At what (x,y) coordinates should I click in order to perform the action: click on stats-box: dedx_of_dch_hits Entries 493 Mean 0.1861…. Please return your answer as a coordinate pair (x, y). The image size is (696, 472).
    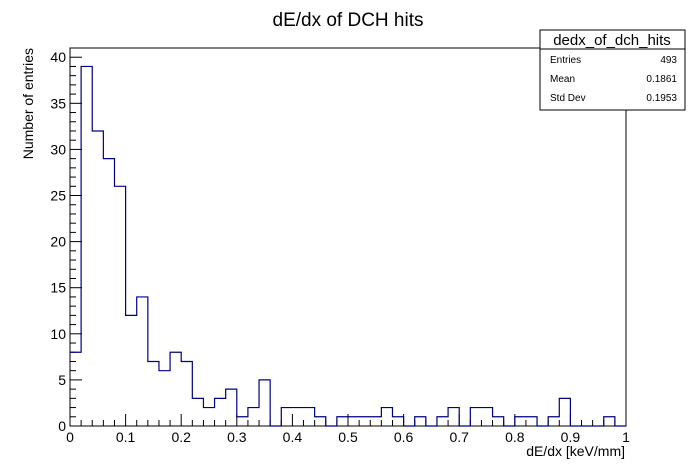
    Looking at the image, I should click on (612, 70).